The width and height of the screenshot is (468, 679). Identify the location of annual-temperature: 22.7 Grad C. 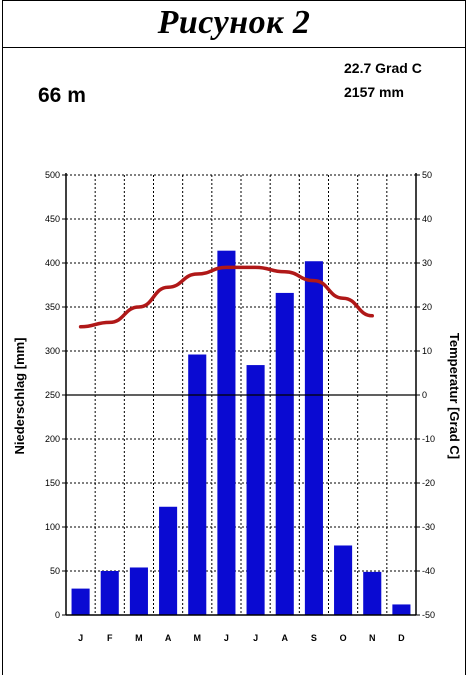
(383, 68).